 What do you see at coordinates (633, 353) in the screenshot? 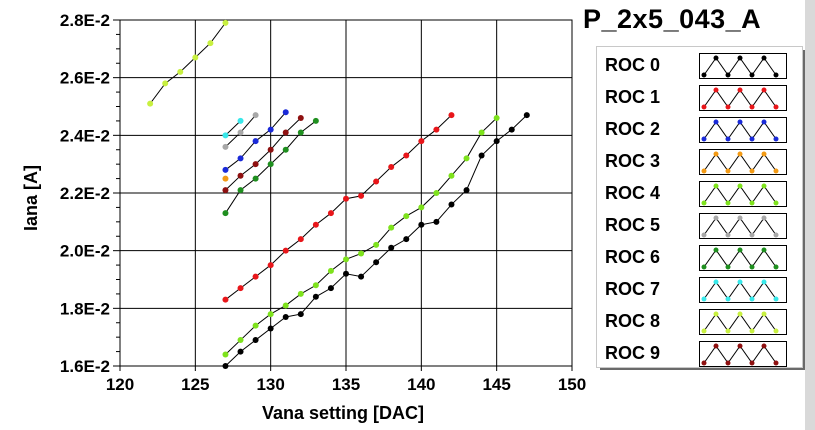
I see `legend-label: ROC 9` at bounding box center [633, 353].